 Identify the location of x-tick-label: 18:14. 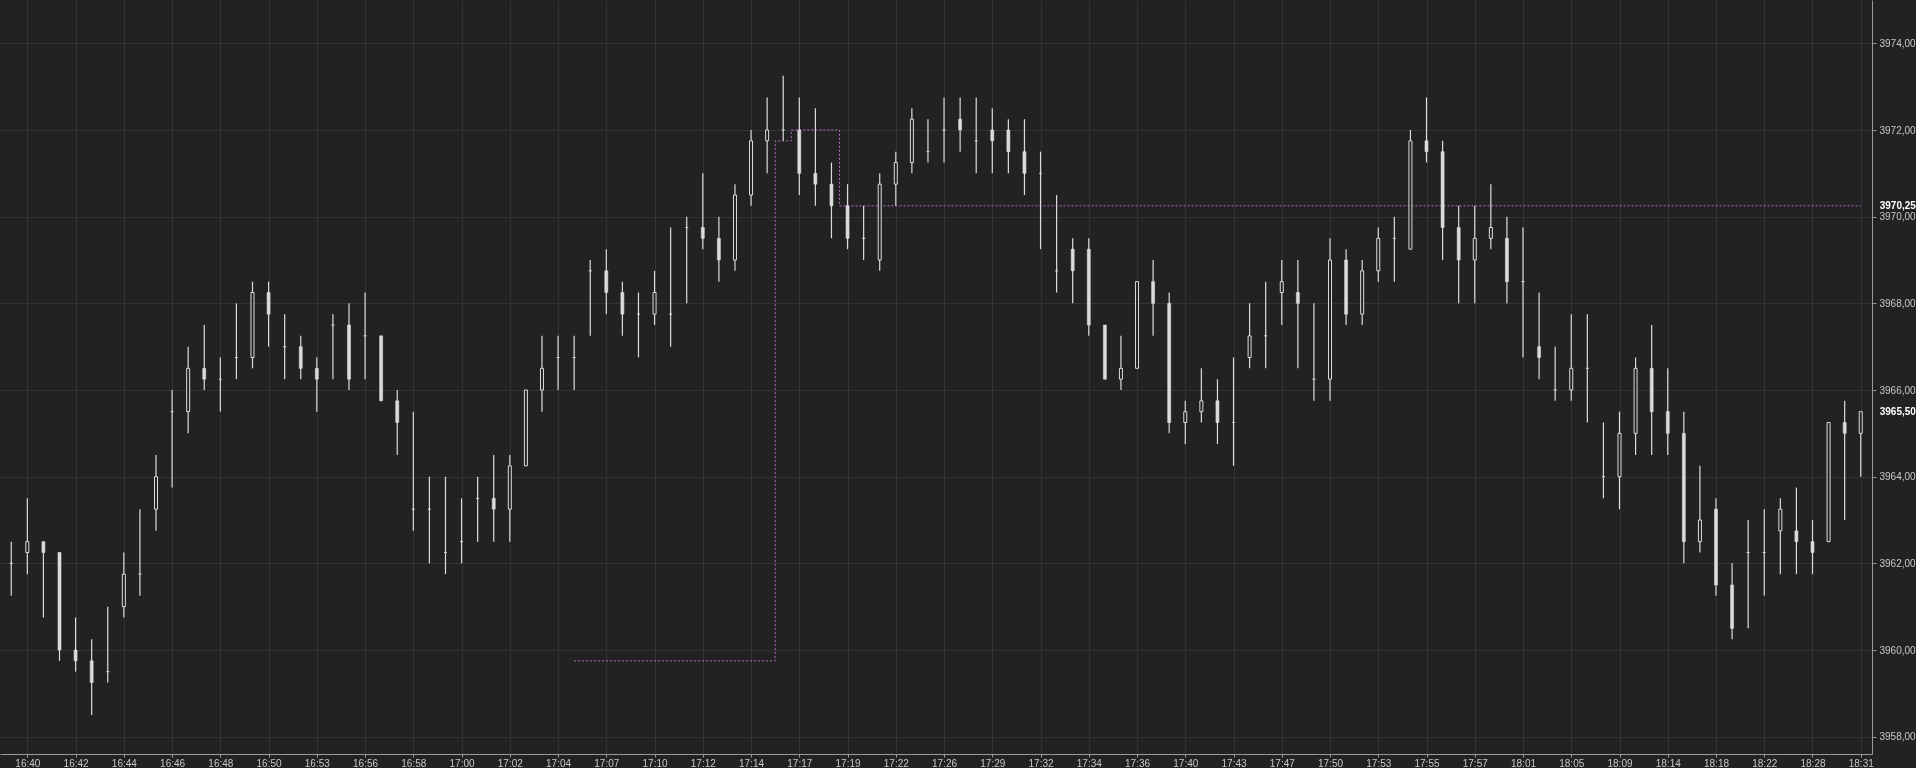
(1668, 763).